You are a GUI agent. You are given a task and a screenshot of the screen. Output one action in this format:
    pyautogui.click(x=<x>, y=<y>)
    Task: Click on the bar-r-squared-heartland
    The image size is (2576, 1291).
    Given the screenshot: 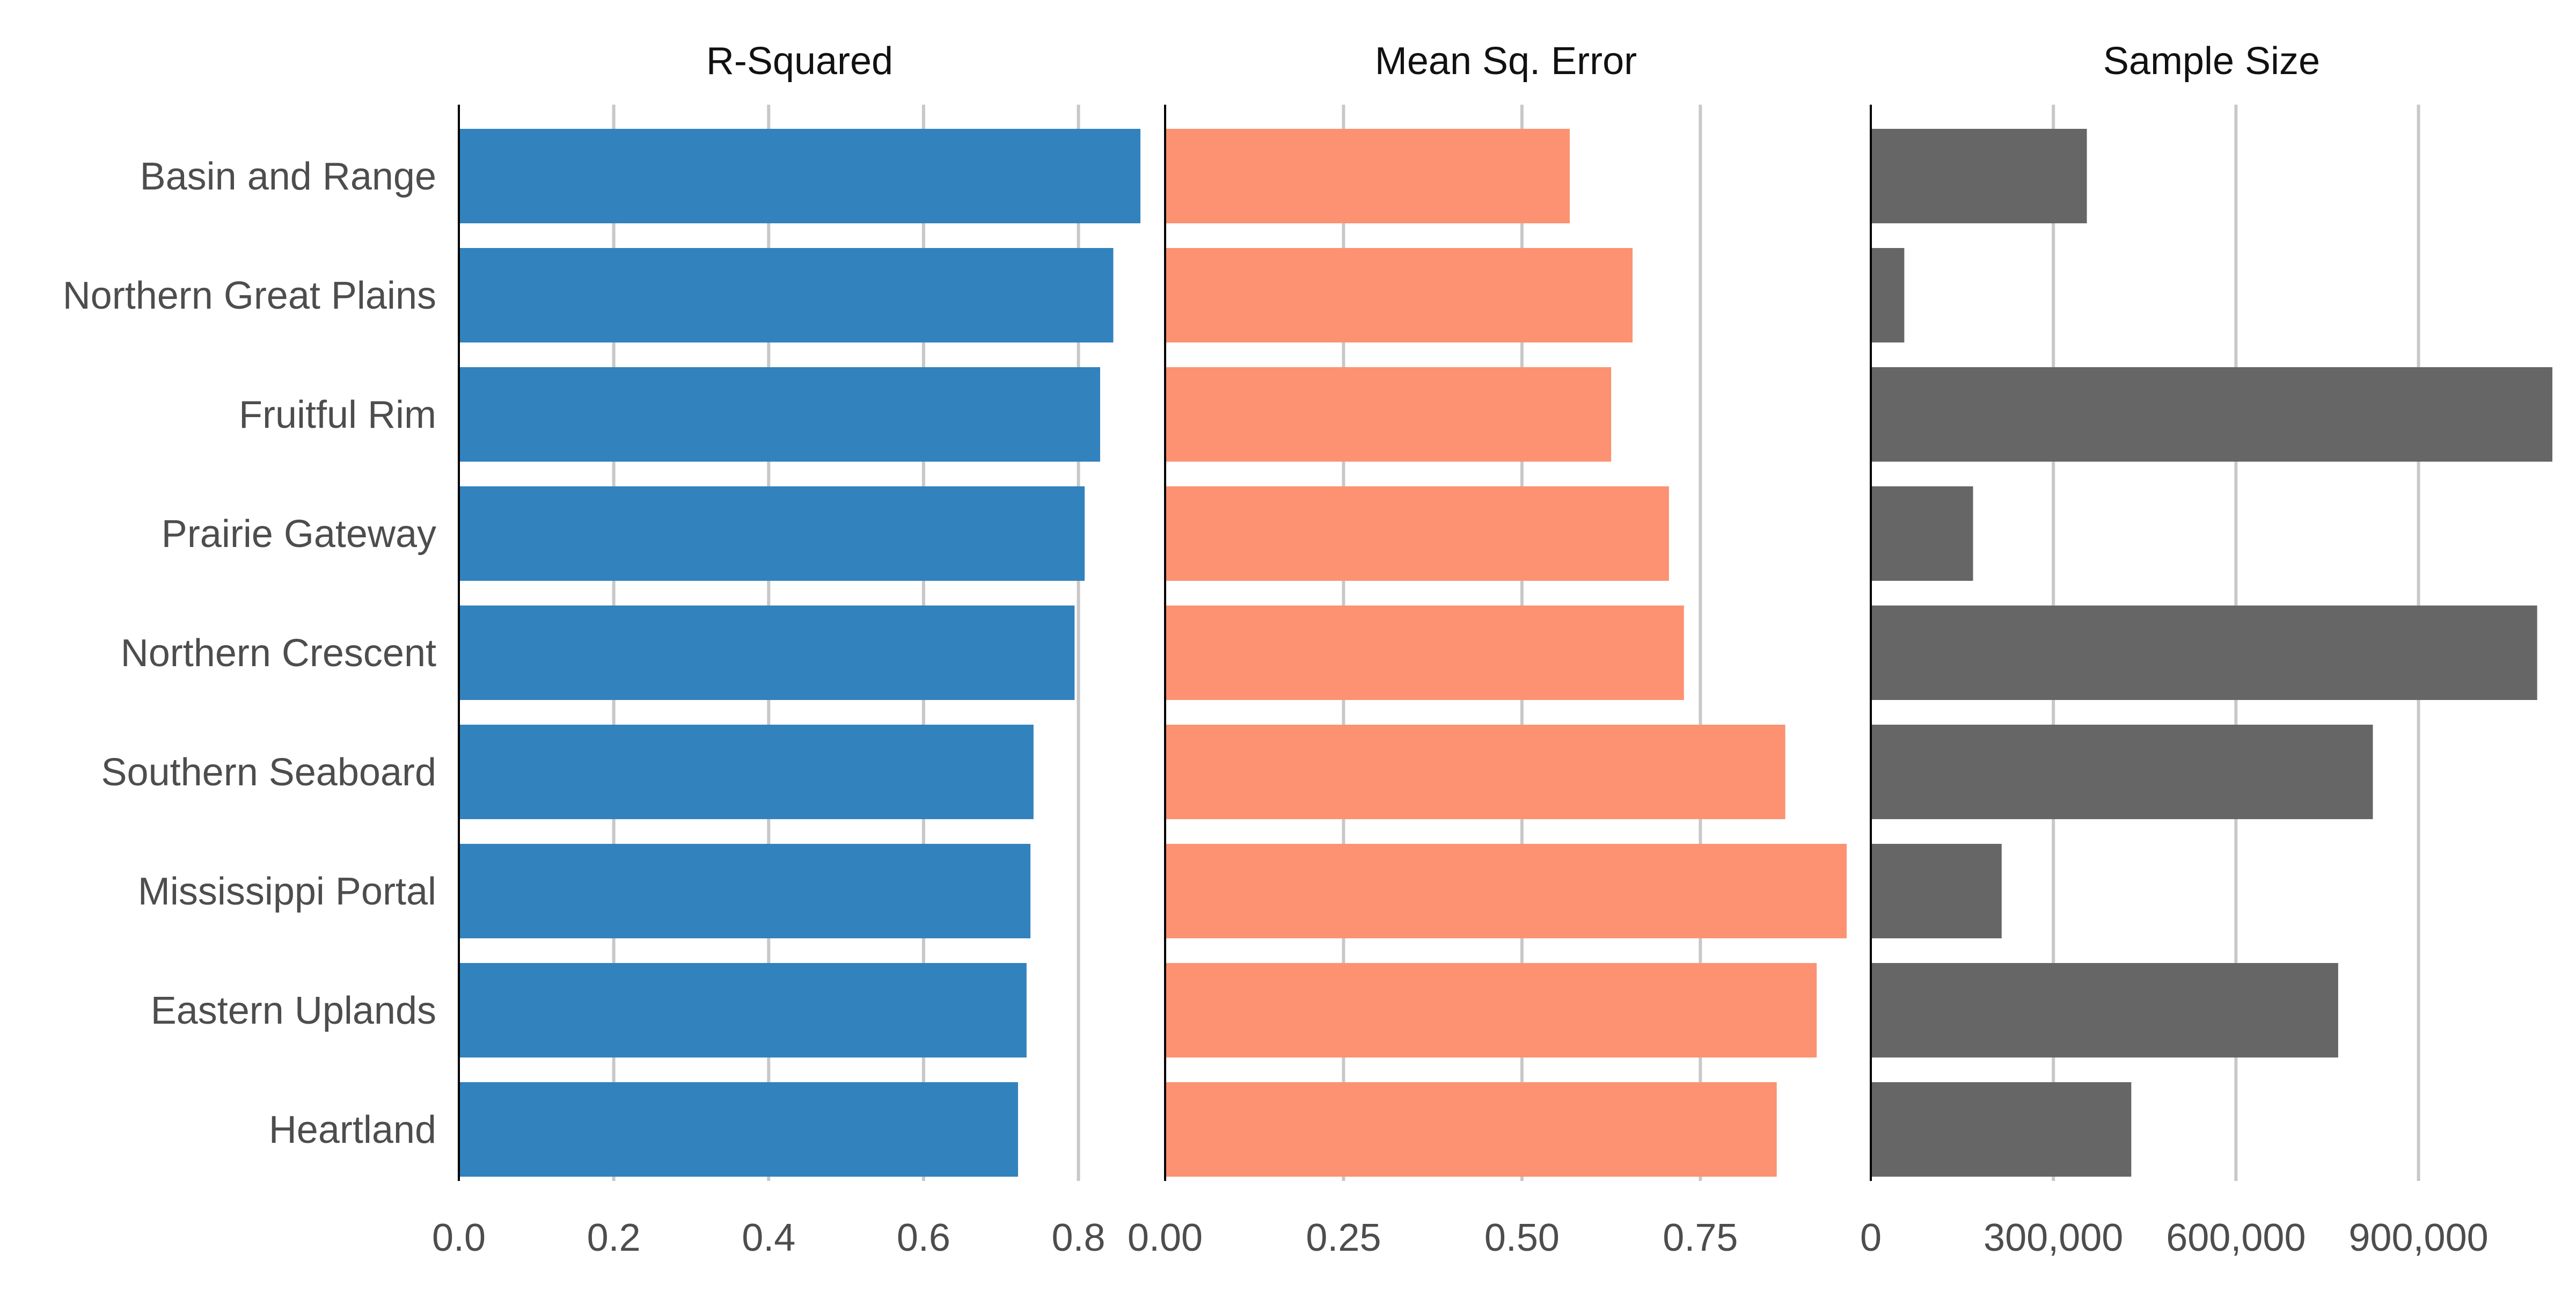 What is the action you would take?
    pyautogui.click(x=738, y=1129)
    